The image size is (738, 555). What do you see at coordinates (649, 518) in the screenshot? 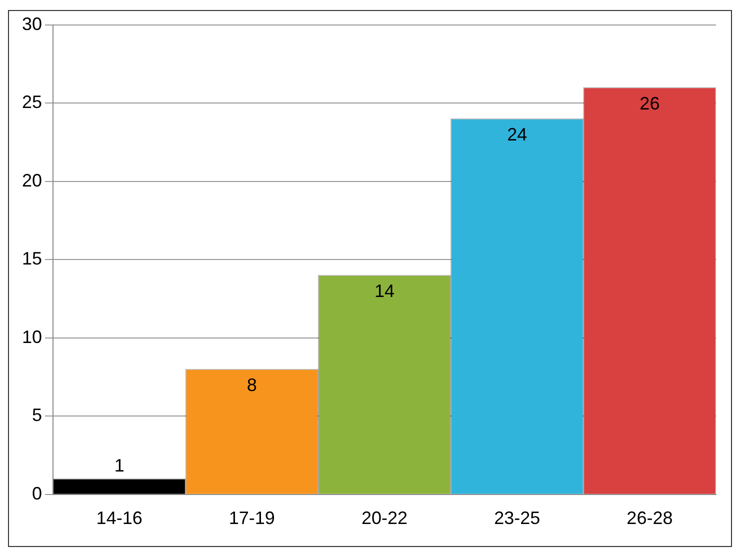
I see `x-tick-label: 26-28` at bounding box center [649, 518].